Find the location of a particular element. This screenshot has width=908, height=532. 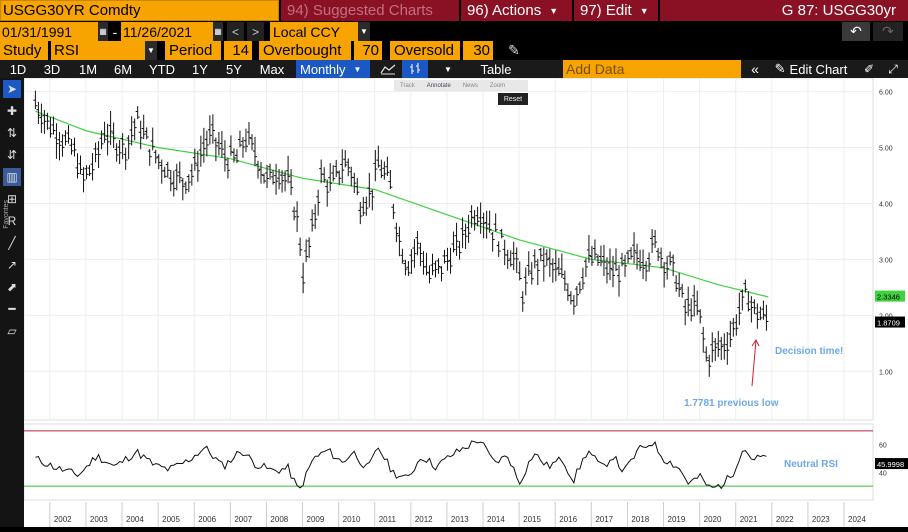

bars-tool-icon: ⇵ is located at coordinates (12, 155).